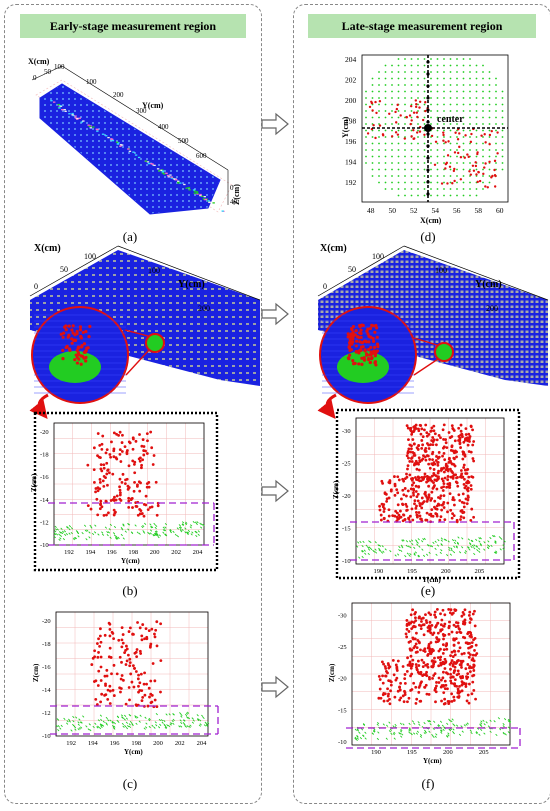 The image size is (550, 811). I want to click on panel-d-y-tick: 204, so click(351, 59).